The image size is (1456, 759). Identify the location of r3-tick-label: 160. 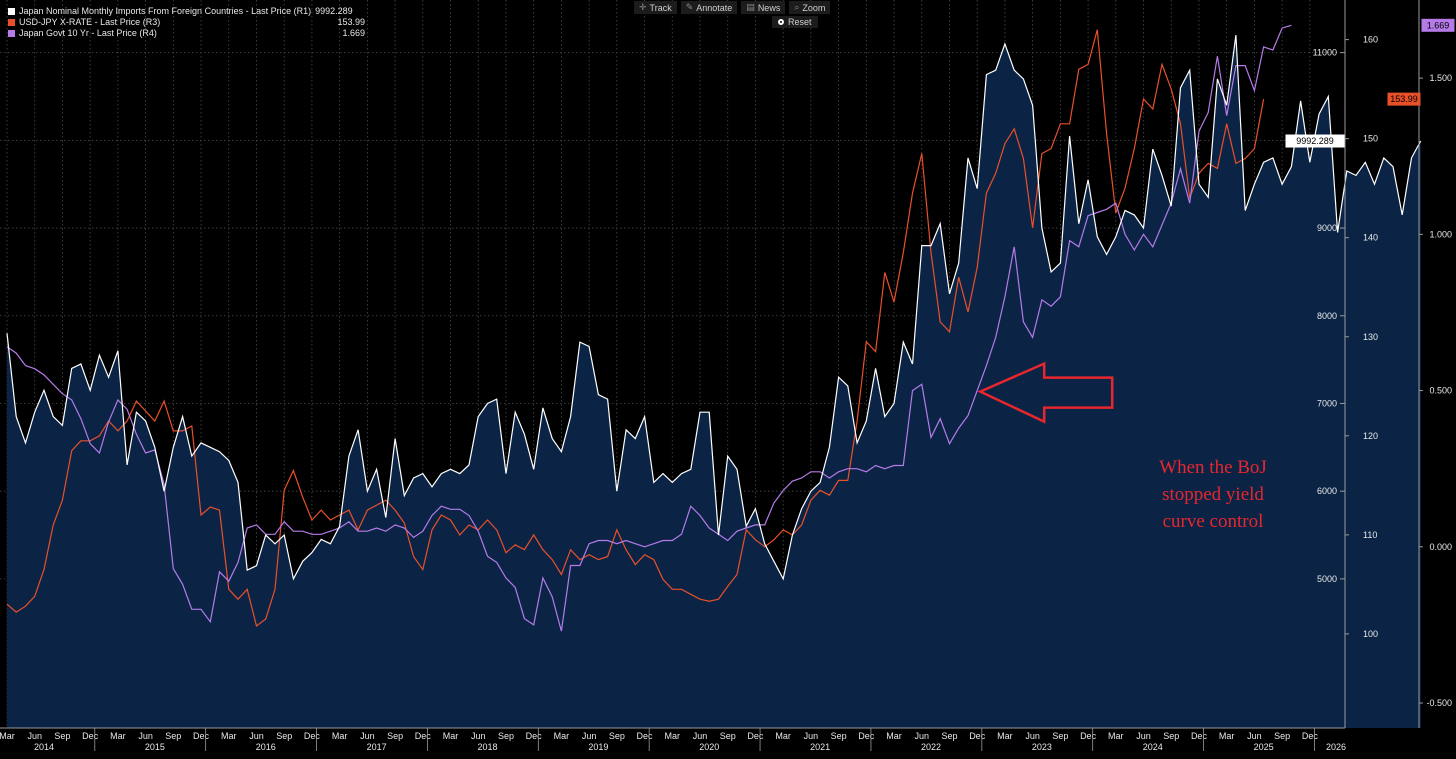
(1370, 40).